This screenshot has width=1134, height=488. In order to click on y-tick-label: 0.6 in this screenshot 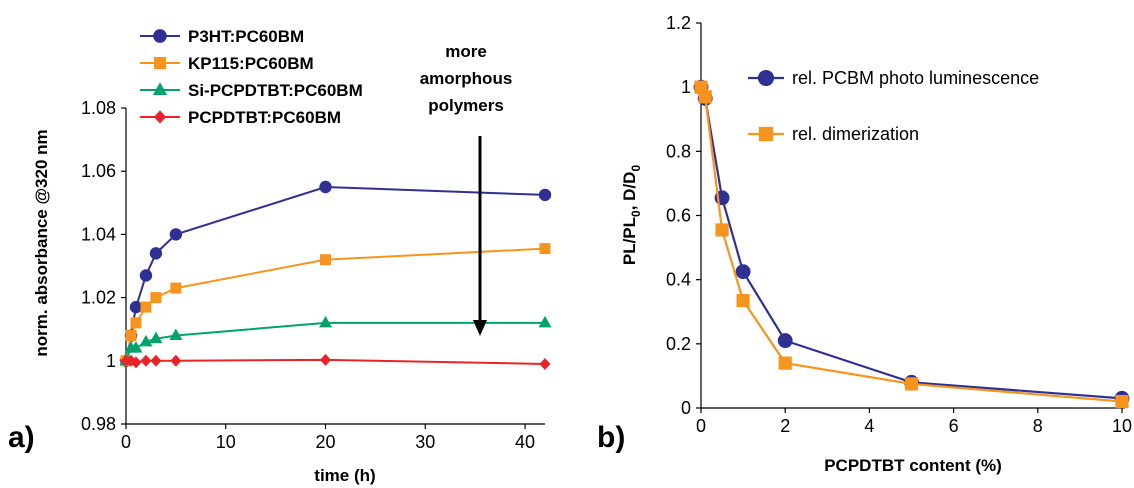, I will do `click(678, 216)`.